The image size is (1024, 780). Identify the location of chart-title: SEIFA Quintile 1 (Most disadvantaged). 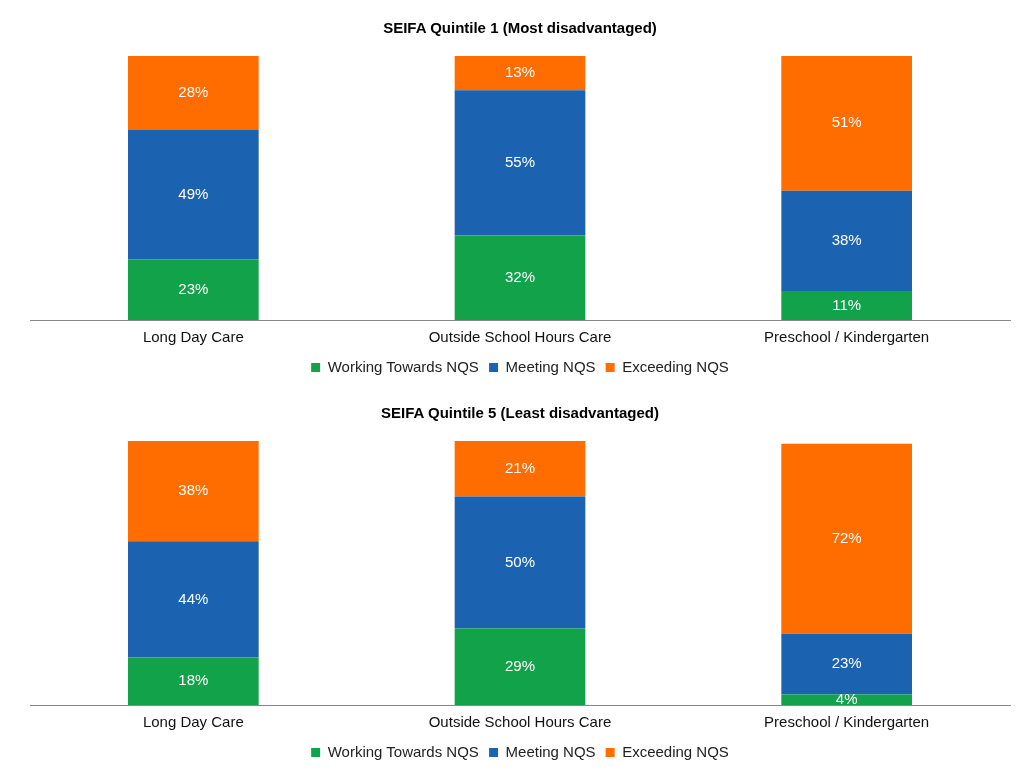
(520, 28).